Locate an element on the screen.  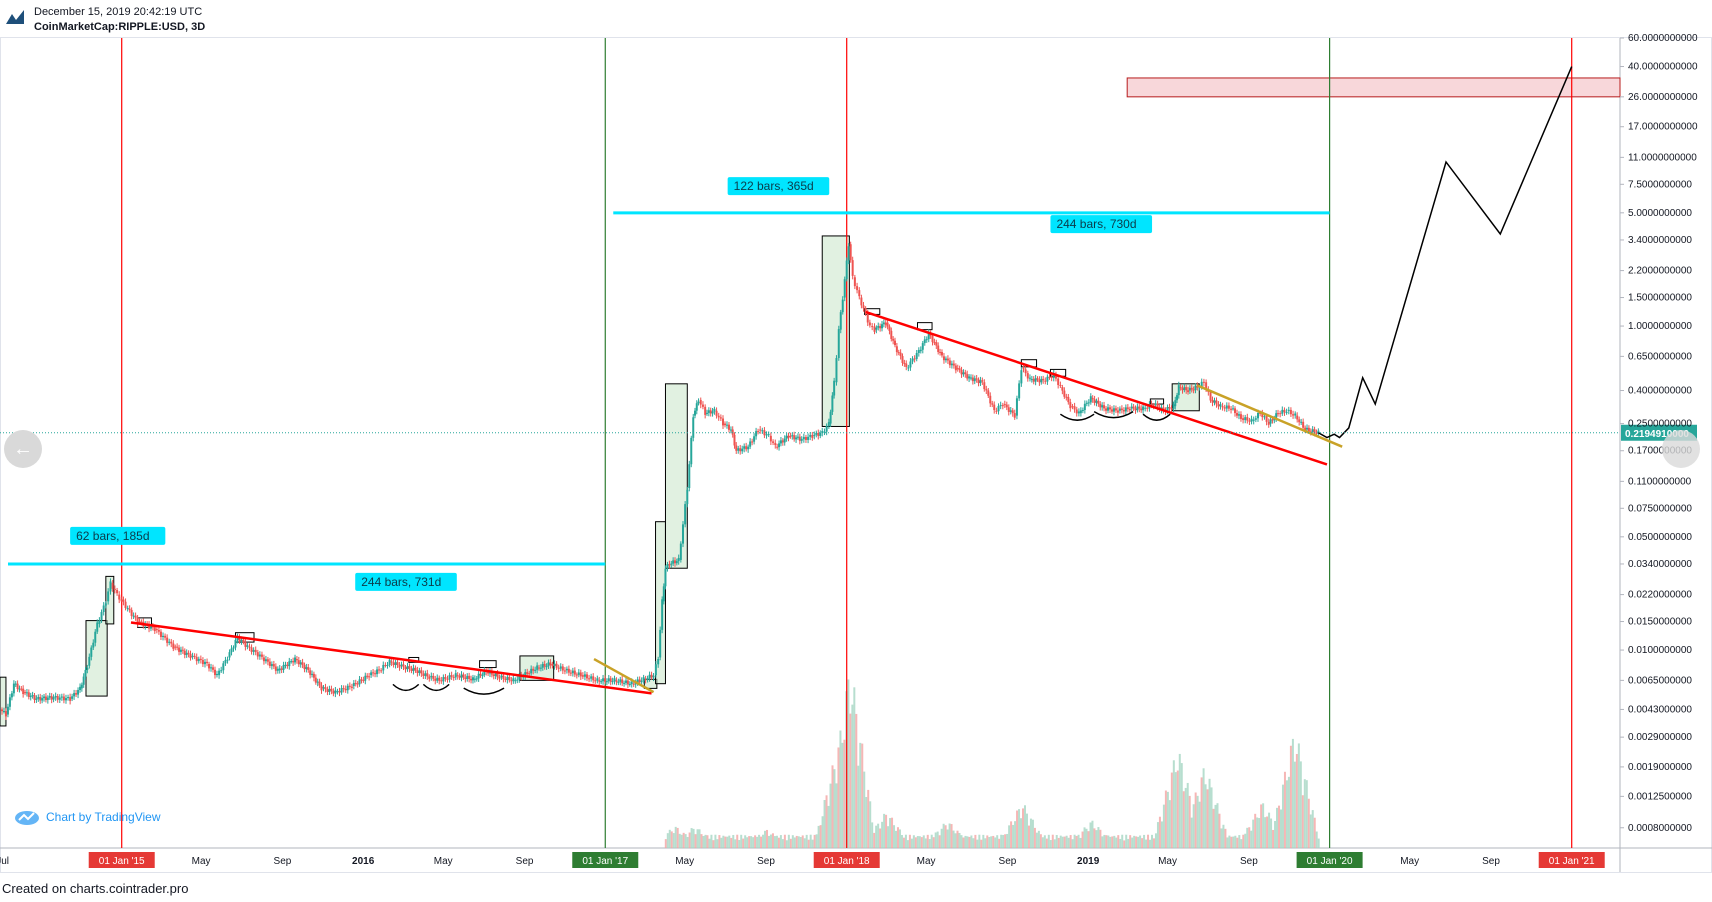
x-tick-badge is located at coordinates (121, 860).